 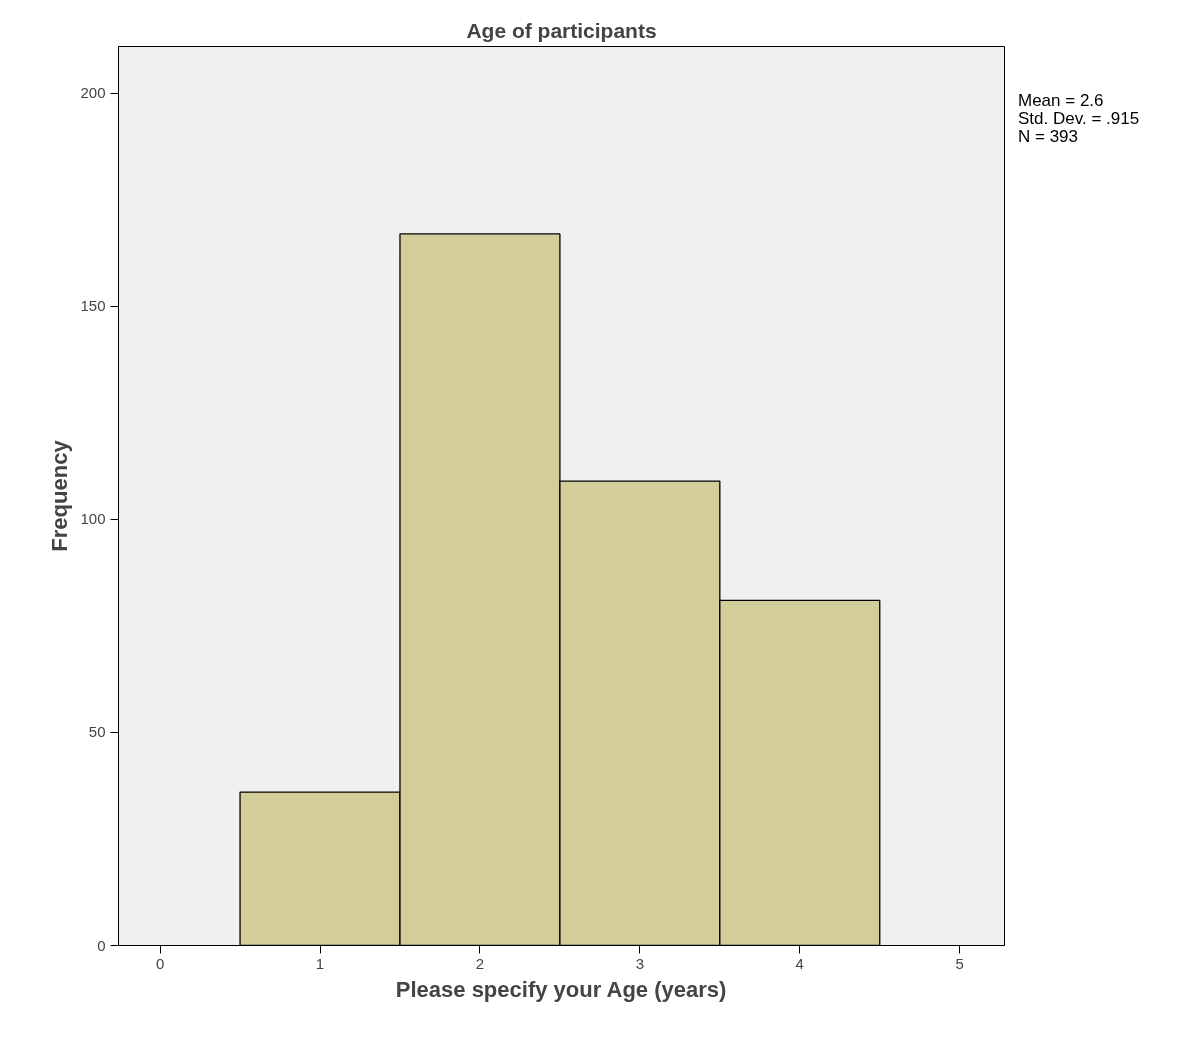 What do you see at coordinates (959, 963) in the screenshot?
I see `x-tick-label: 5` at bounding box center [959, 963].